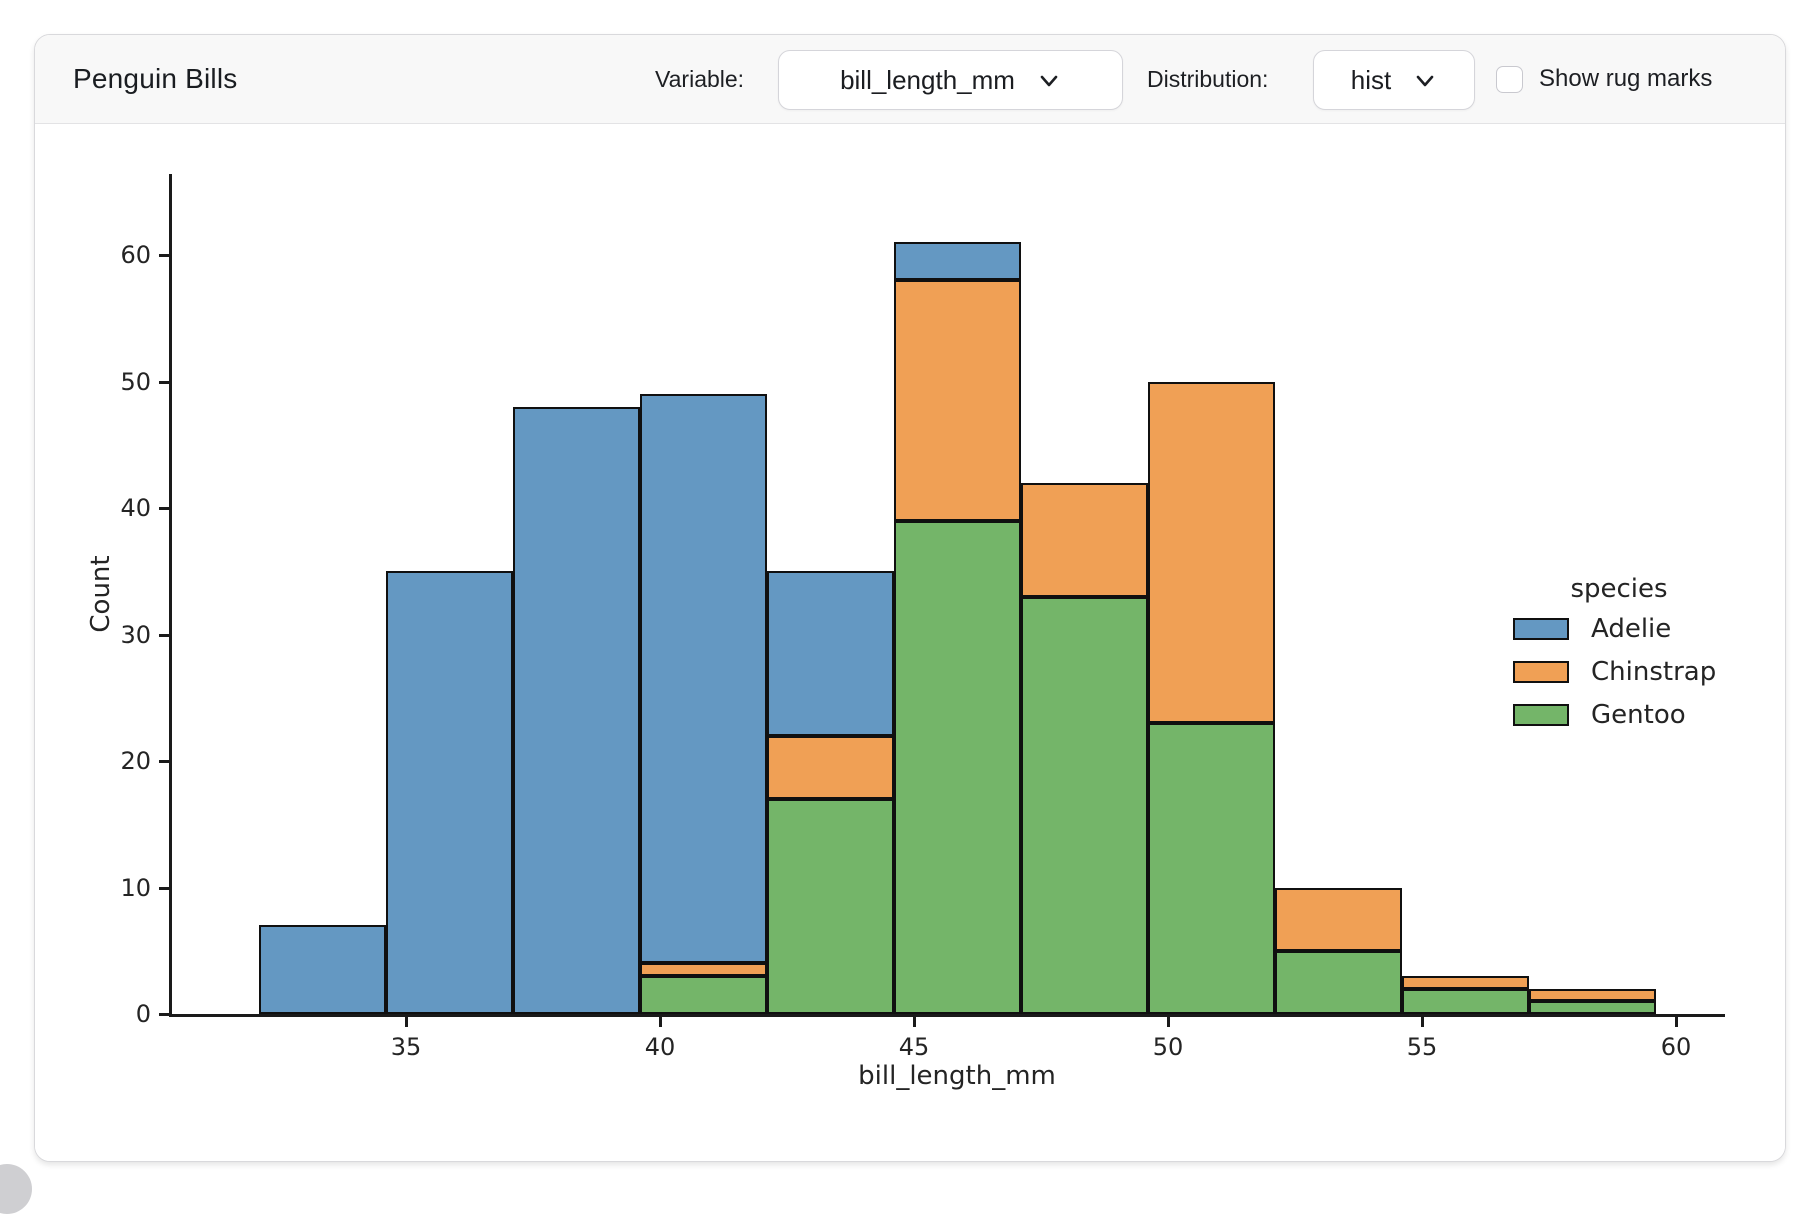  I want to click on legend-swatch-adelie, so click(1541, 629).